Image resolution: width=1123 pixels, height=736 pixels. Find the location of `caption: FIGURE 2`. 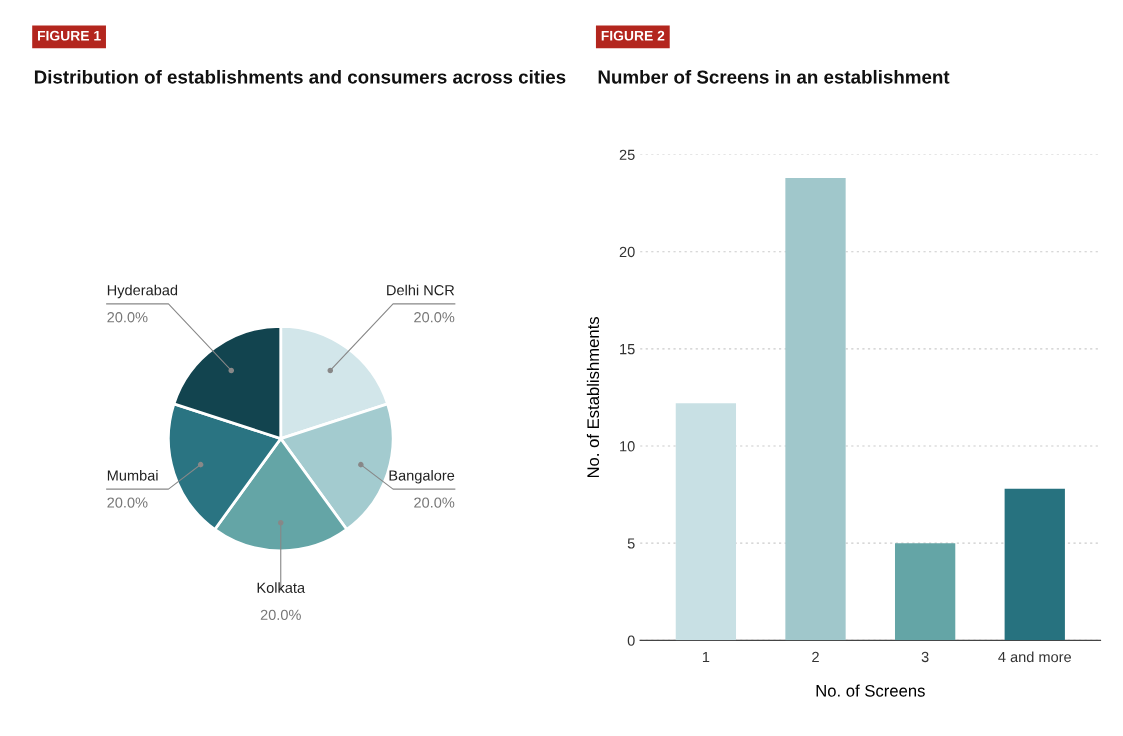

caption: FIGURE 2 is located at coordinates (633, 35).